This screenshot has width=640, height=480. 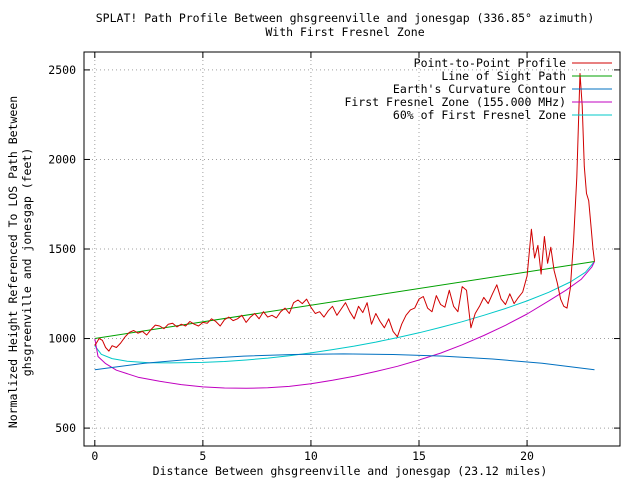 I want to click on legend-label: Point-to-Point Profile, so click(x=490, y=63).